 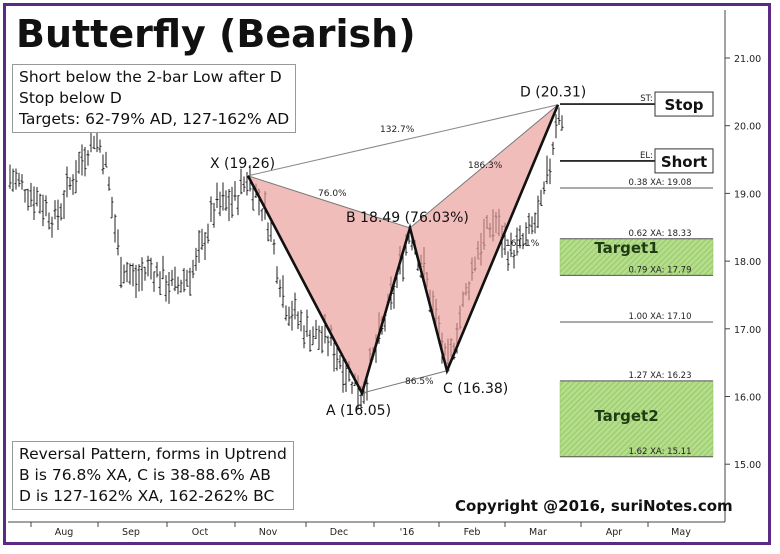 I want to click on x-tick-label: Nov, so click(x=268, y=532).